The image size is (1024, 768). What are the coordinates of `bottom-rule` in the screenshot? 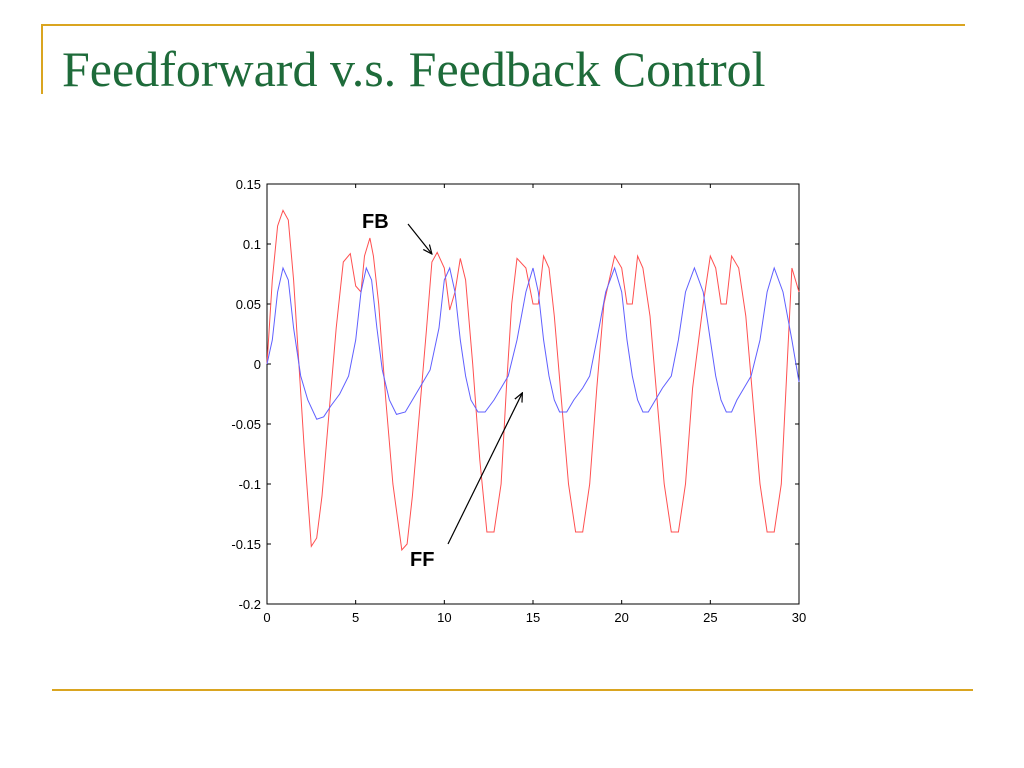 It's located at (512, 690).